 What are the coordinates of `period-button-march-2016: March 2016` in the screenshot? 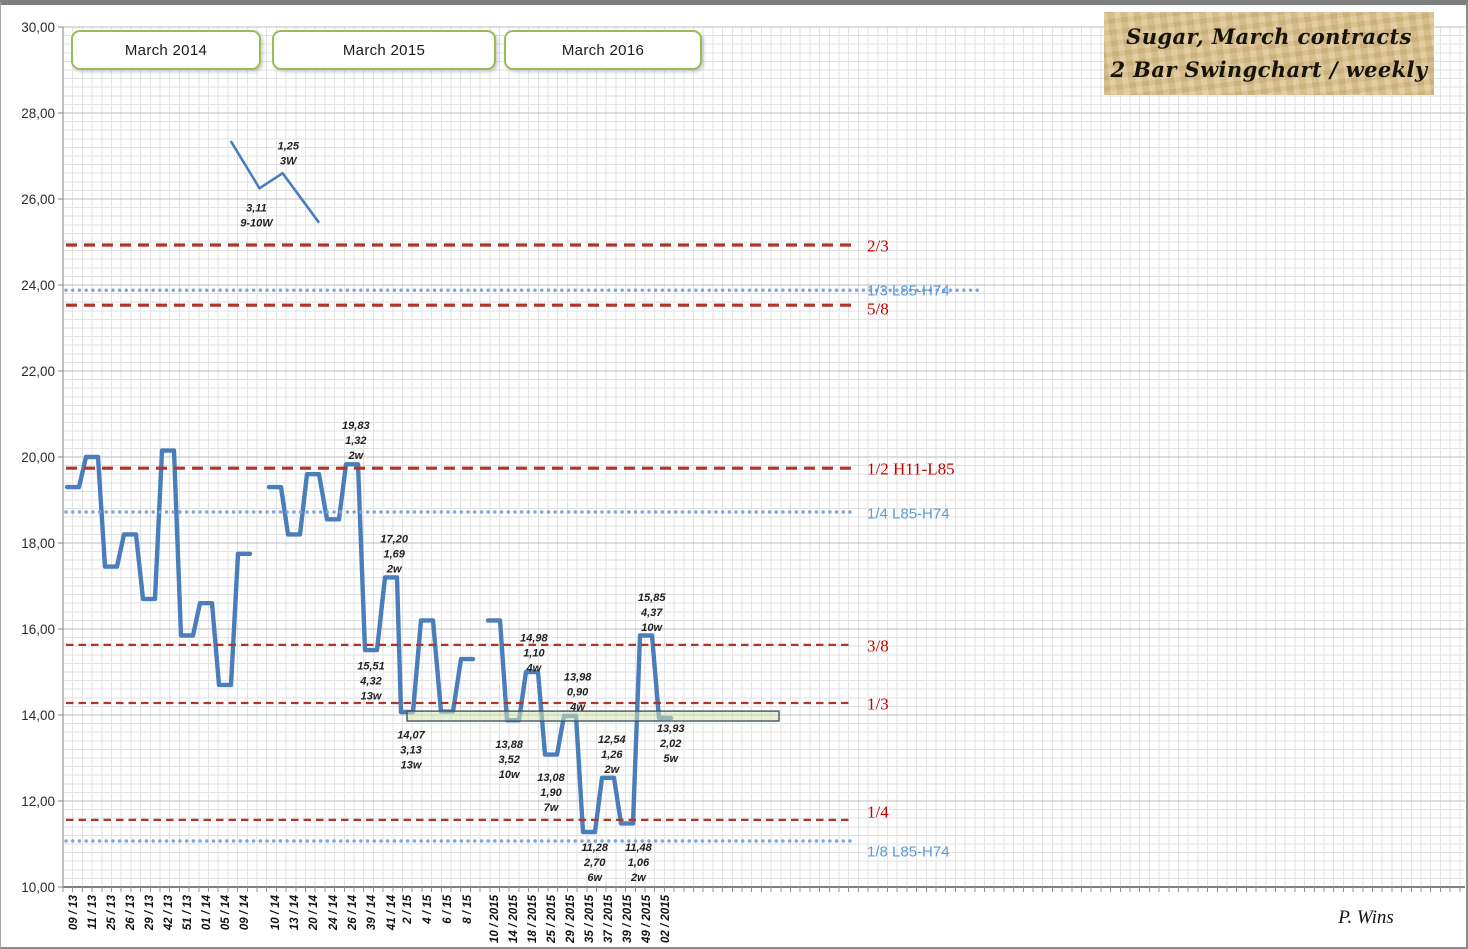 It's located at (603, 50).